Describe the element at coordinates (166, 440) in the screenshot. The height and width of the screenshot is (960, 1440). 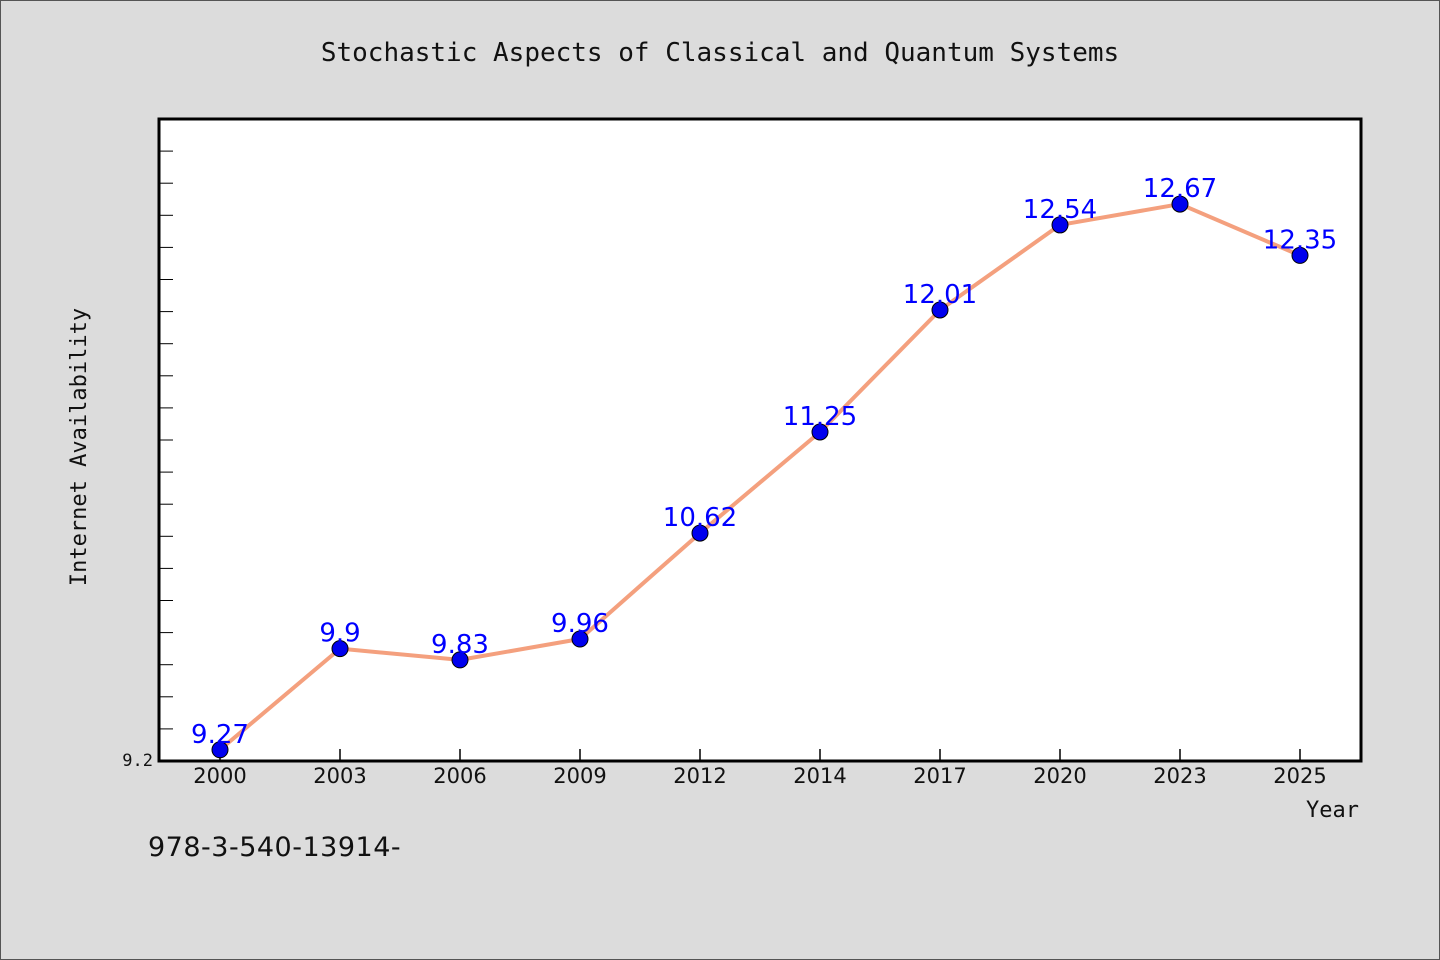
I see `y-minor-ticks` at that location.